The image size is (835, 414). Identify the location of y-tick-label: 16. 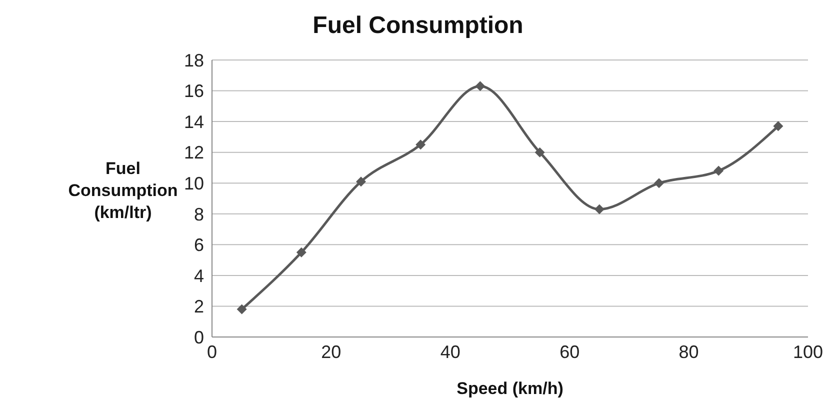
(194, 91).